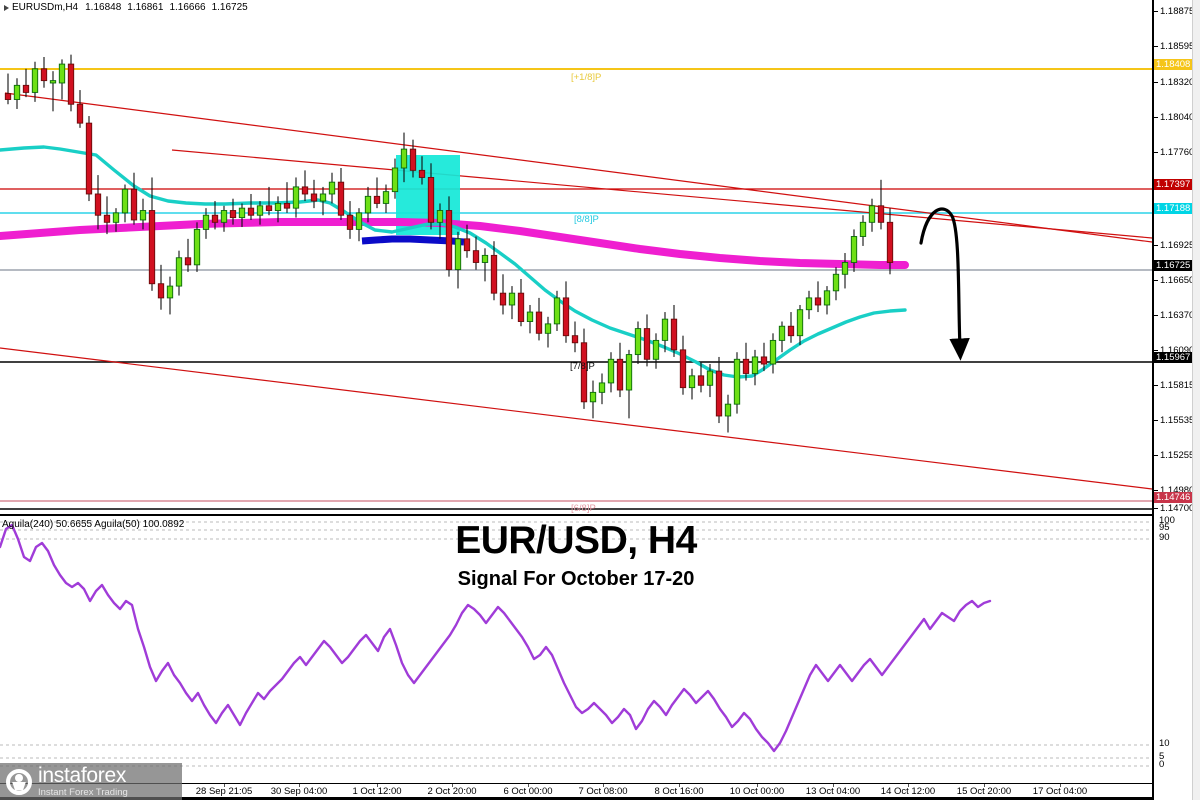  Describe the element at coordinates (1164, 743) in the screenshot. I see `indicator-scale-tick: 10` at that location.